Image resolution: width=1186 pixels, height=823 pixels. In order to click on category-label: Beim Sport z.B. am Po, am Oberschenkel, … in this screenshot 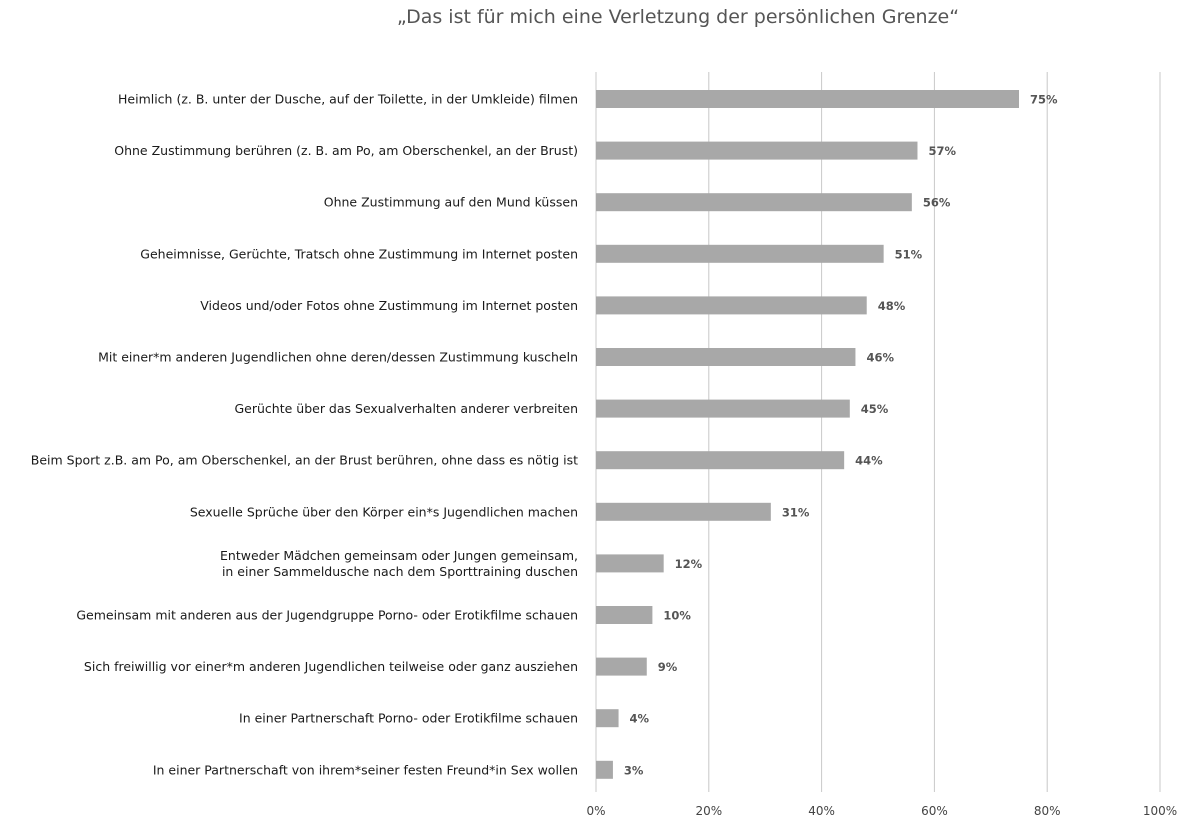, I will do `click(304, 460)`.